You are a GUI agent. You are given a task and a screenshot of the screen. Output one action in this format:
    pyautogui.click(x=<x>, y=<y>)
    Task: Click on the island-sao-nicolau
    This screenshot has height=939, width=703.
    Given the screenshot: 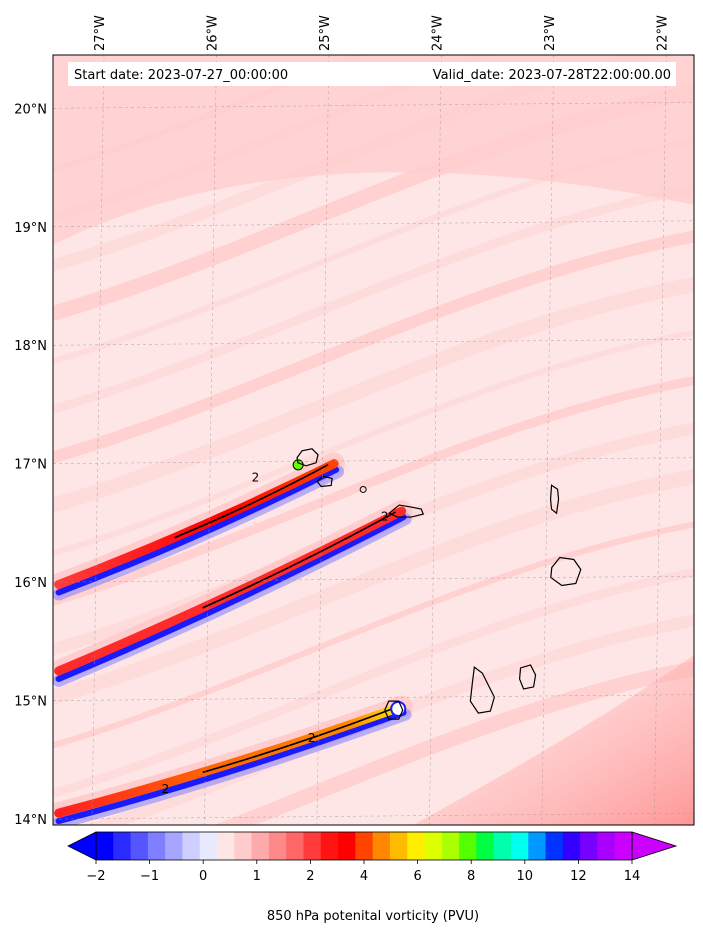 What is the action you would take?
    pyautogui.click(x=406, y=511)
    